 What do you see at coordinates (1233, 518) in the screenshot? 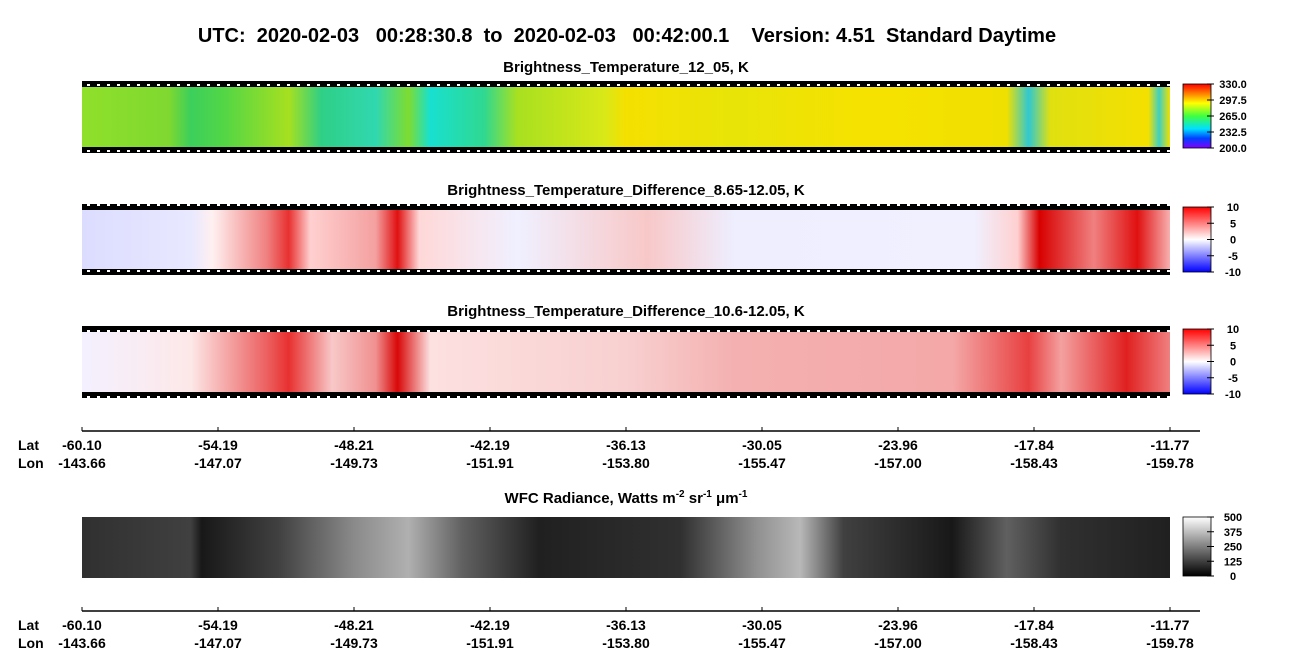
I see `colorbar-tick-label: 500` at bounding box center [1233, 518].